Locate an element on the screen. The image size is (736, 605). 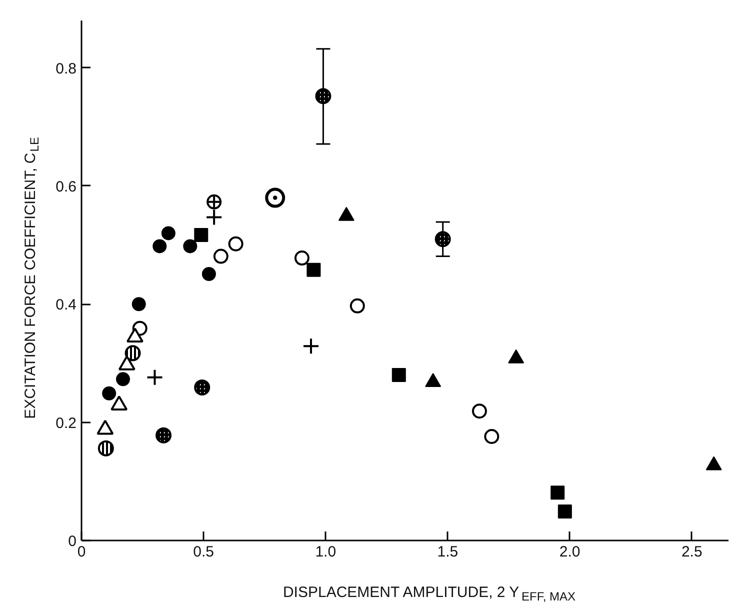
y-tick-label: 0.8 is located at coordinates (66, 69).